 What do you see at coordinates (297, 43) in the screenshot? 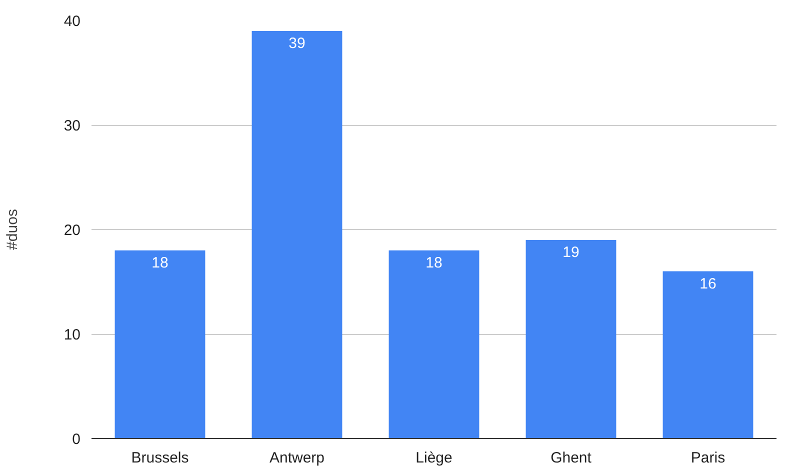
I see `data-label: 39` at bounding box center [297, 43].